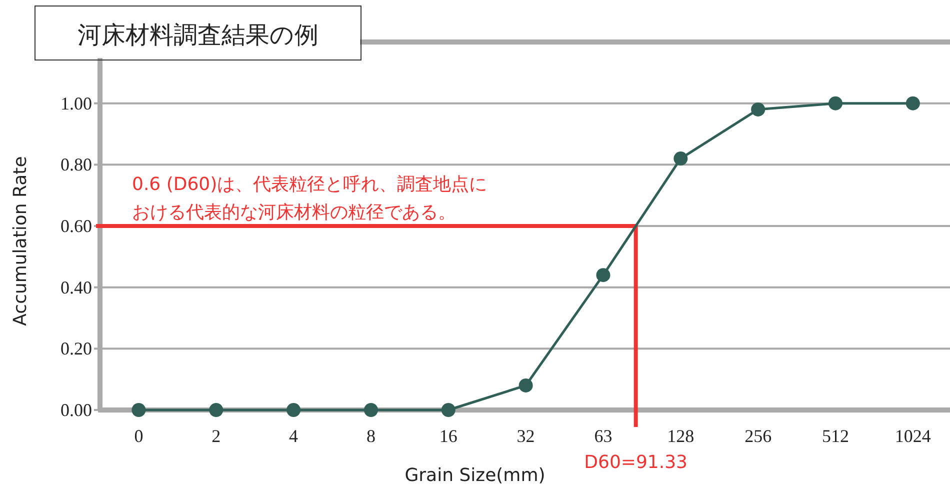 The width and height of the screenshot is (950, 490). I want to click on text: D60=91.33, so click(636, 462).